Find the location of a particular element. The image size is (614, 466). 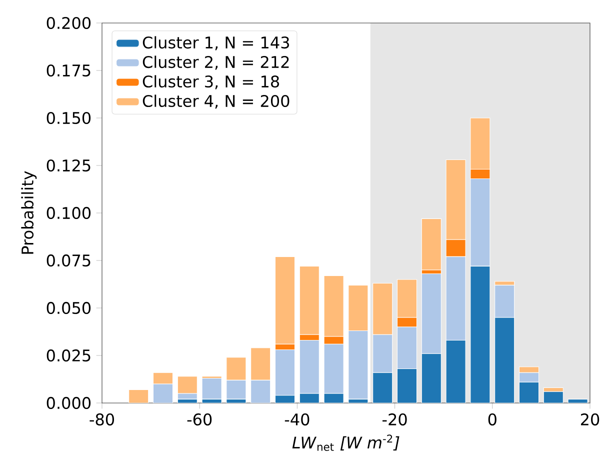

y-tick-label: 0.150 is located at coordinates (68, 118).